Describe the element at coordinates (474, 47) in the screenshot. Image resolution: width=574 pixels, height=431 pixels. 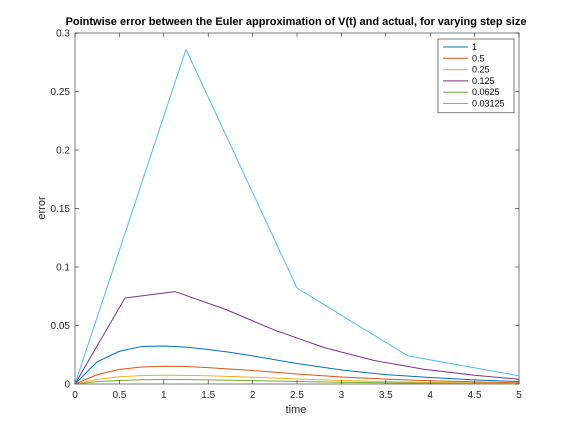
I see `legend-label: 1` at that location.